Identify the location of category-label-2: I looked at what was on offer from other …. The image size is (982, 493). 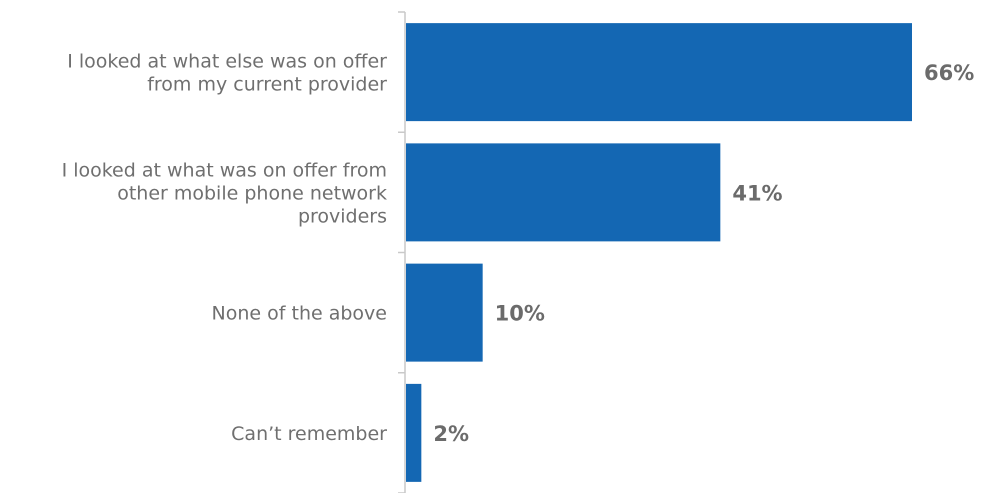
(224, 193).